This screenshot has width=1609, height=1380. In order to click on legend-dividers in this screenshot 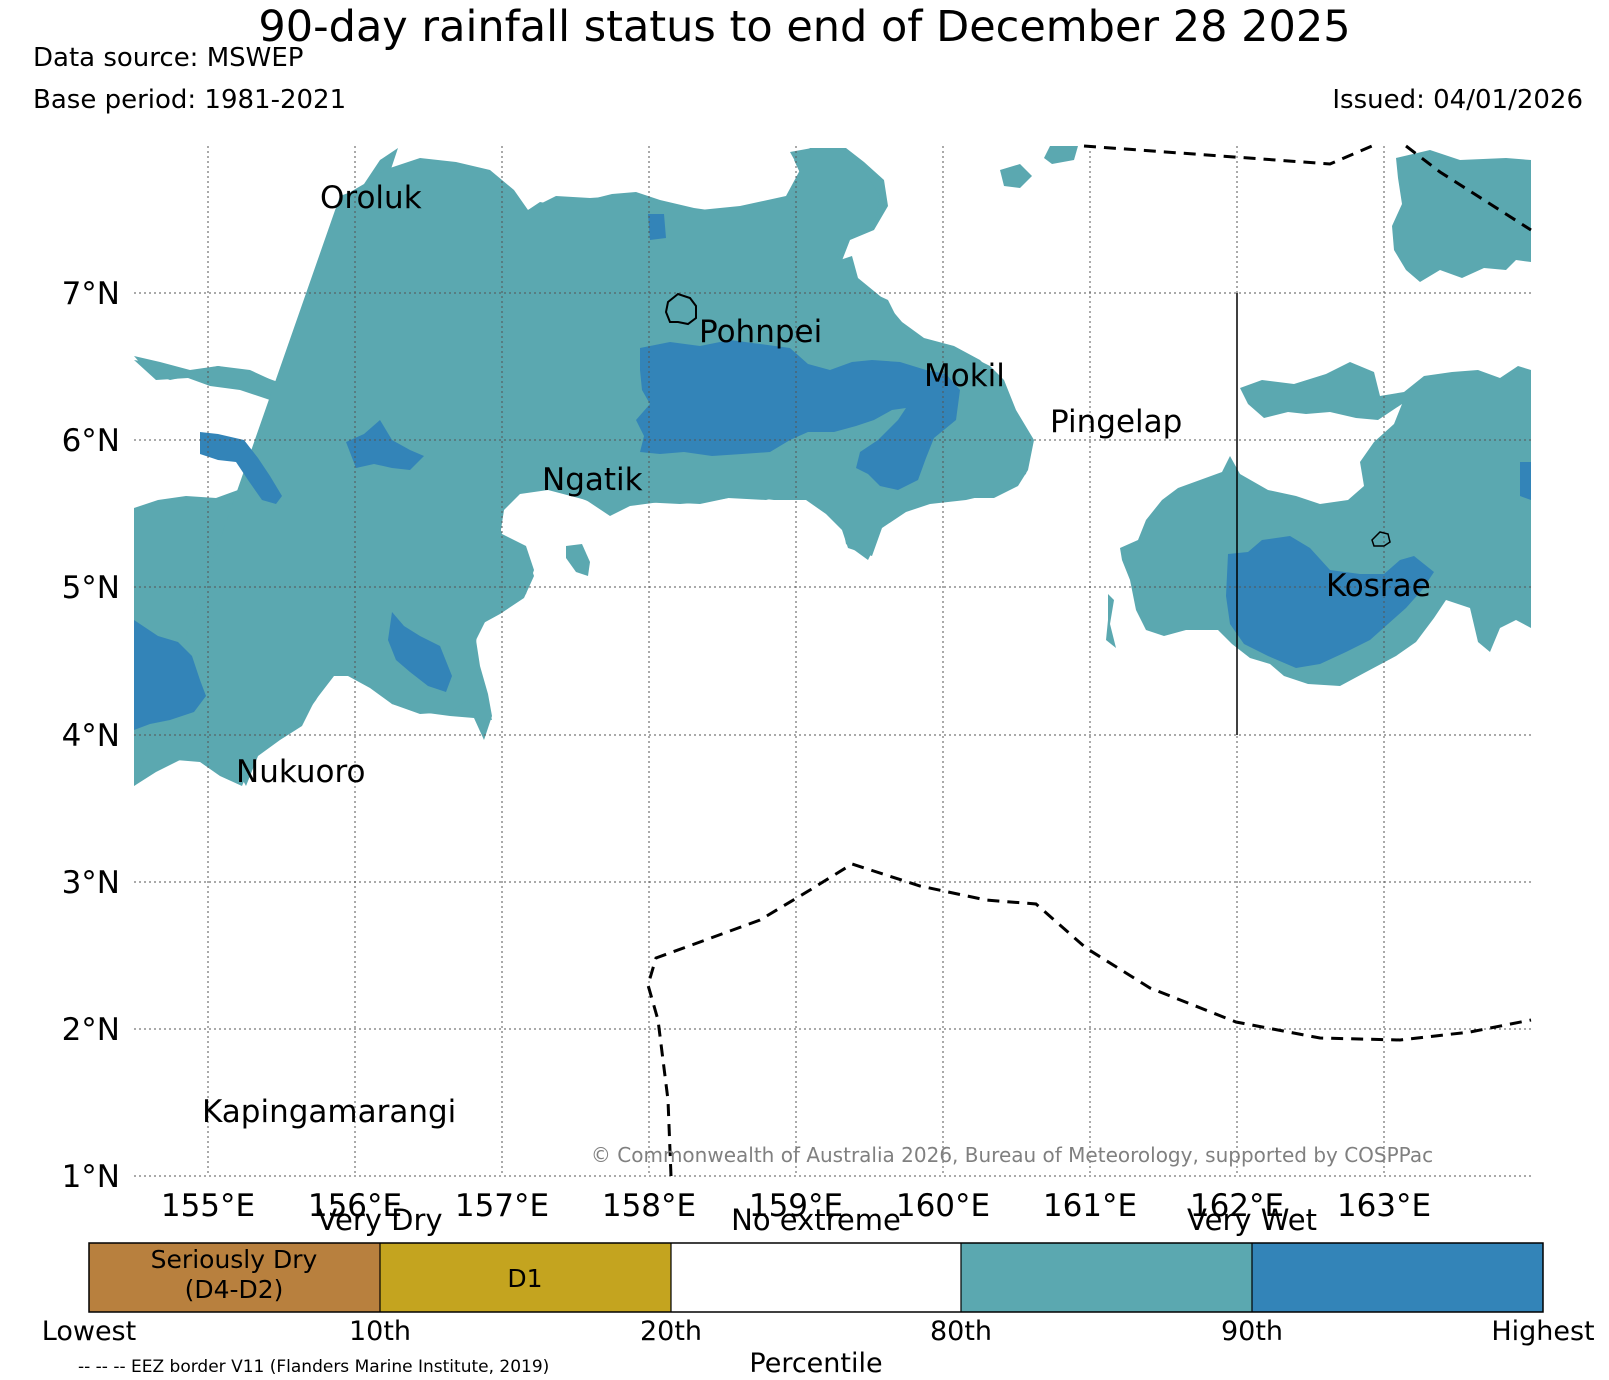, I will do `click(816, 1277)`.